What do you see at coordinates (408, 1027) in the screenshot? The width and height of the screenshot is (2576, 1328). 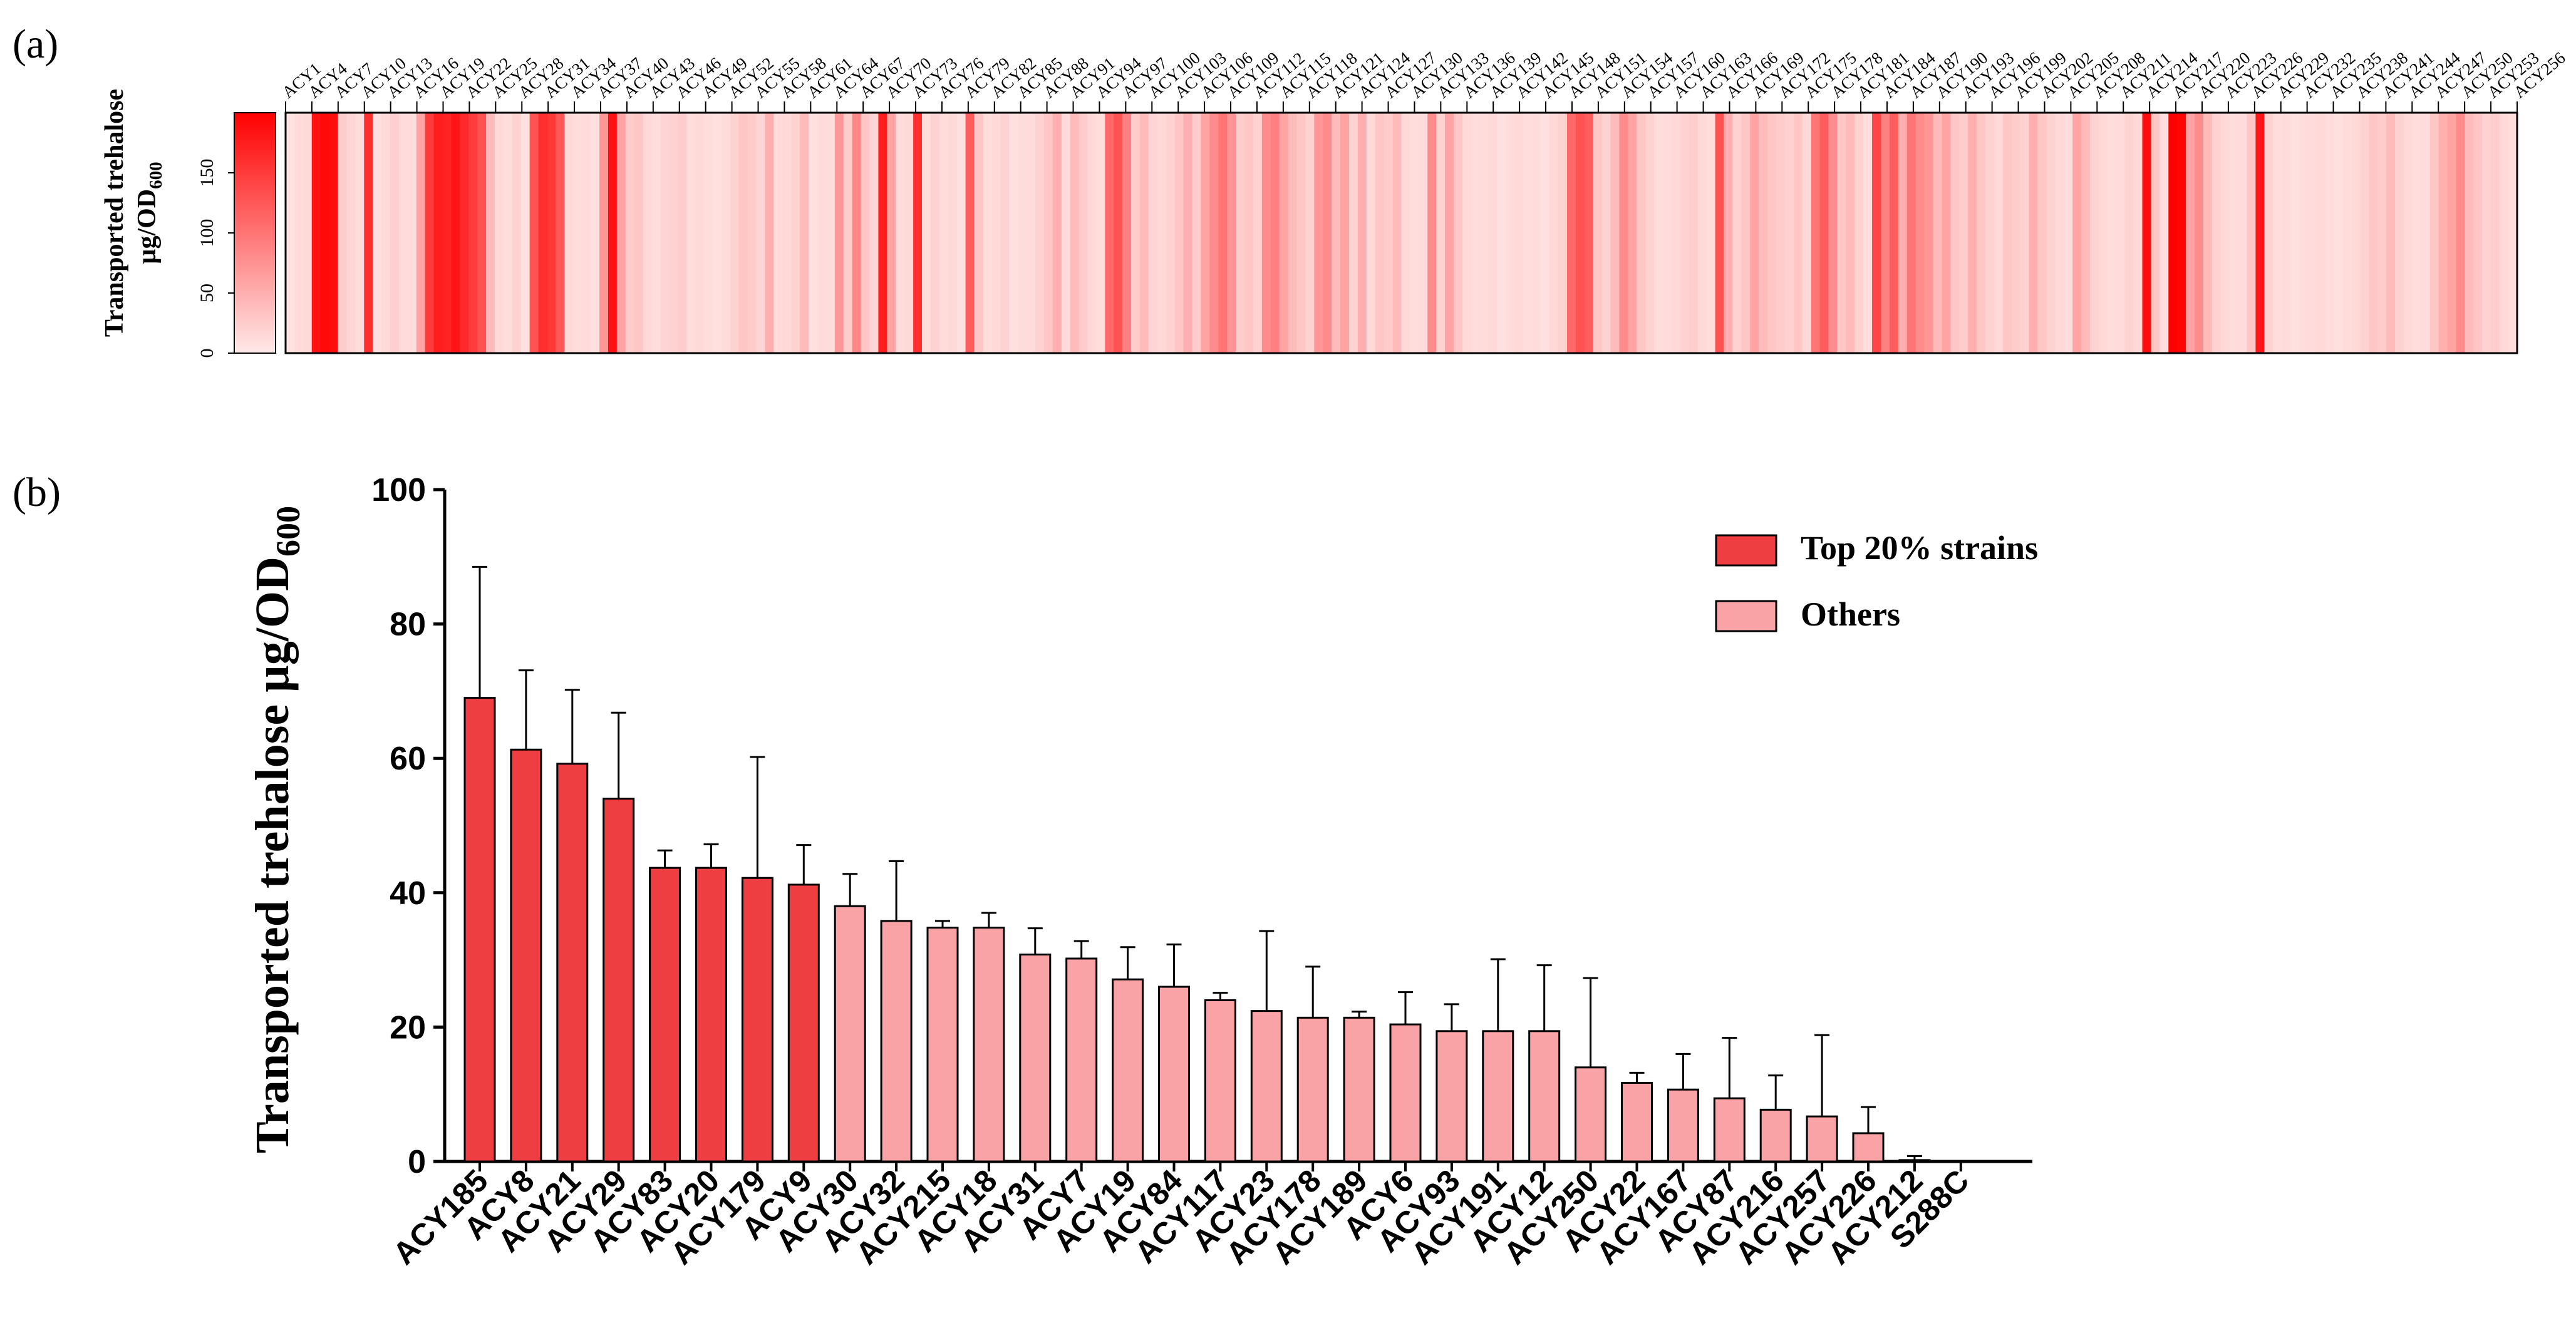 I see `y-tick-label: 20` at bounding box center [408, 1027].